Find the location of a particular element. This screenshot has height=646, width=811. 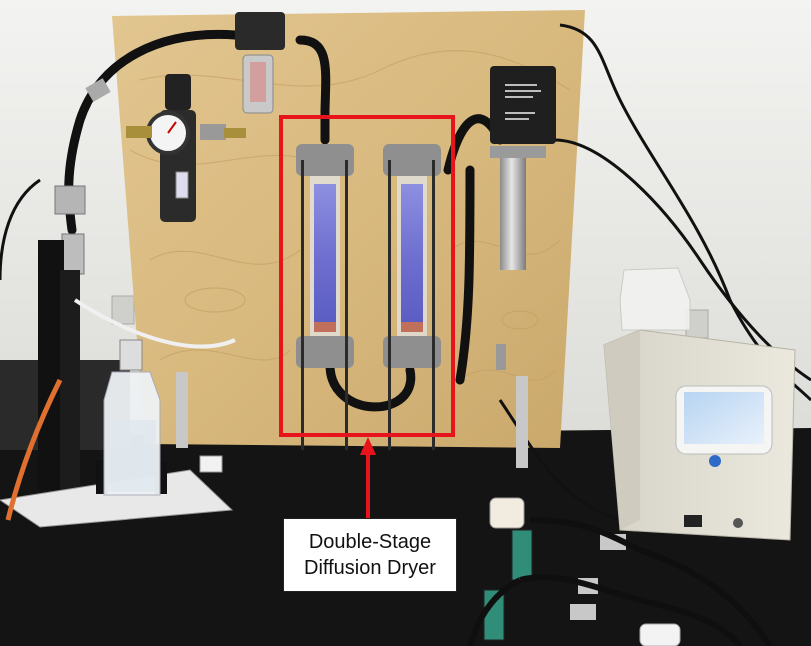

bottom-tubing is located at coordinates (620, 581).